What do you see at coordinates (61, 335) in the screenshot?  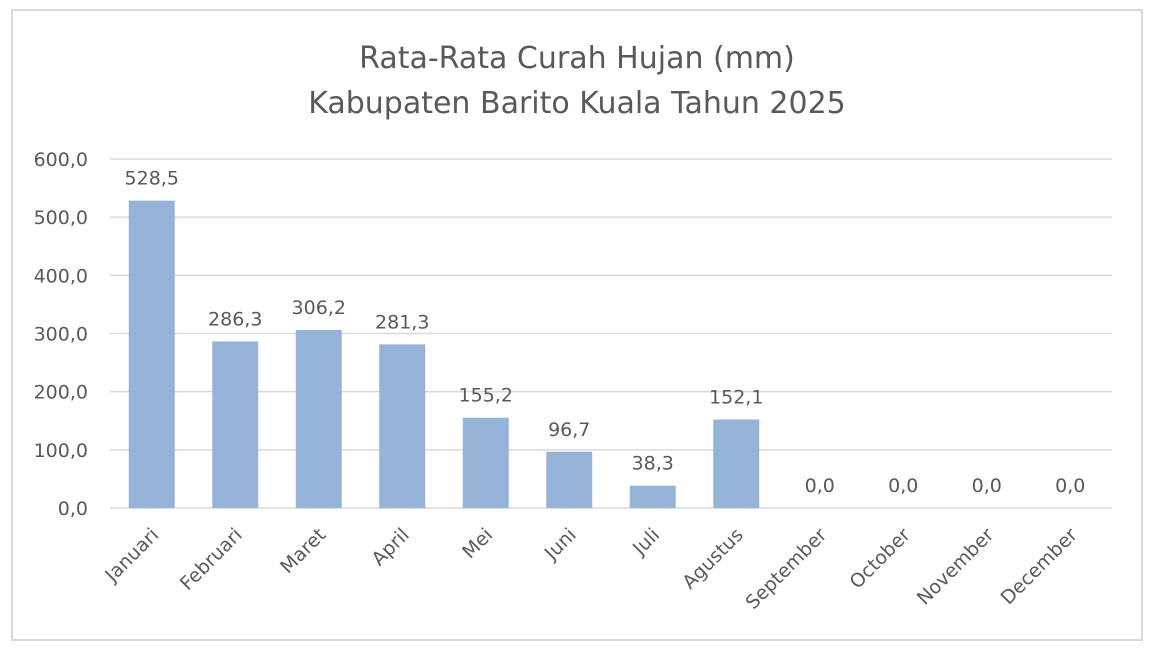 I see `y-tick-label: 300,0` at bounding box center [61, 335].